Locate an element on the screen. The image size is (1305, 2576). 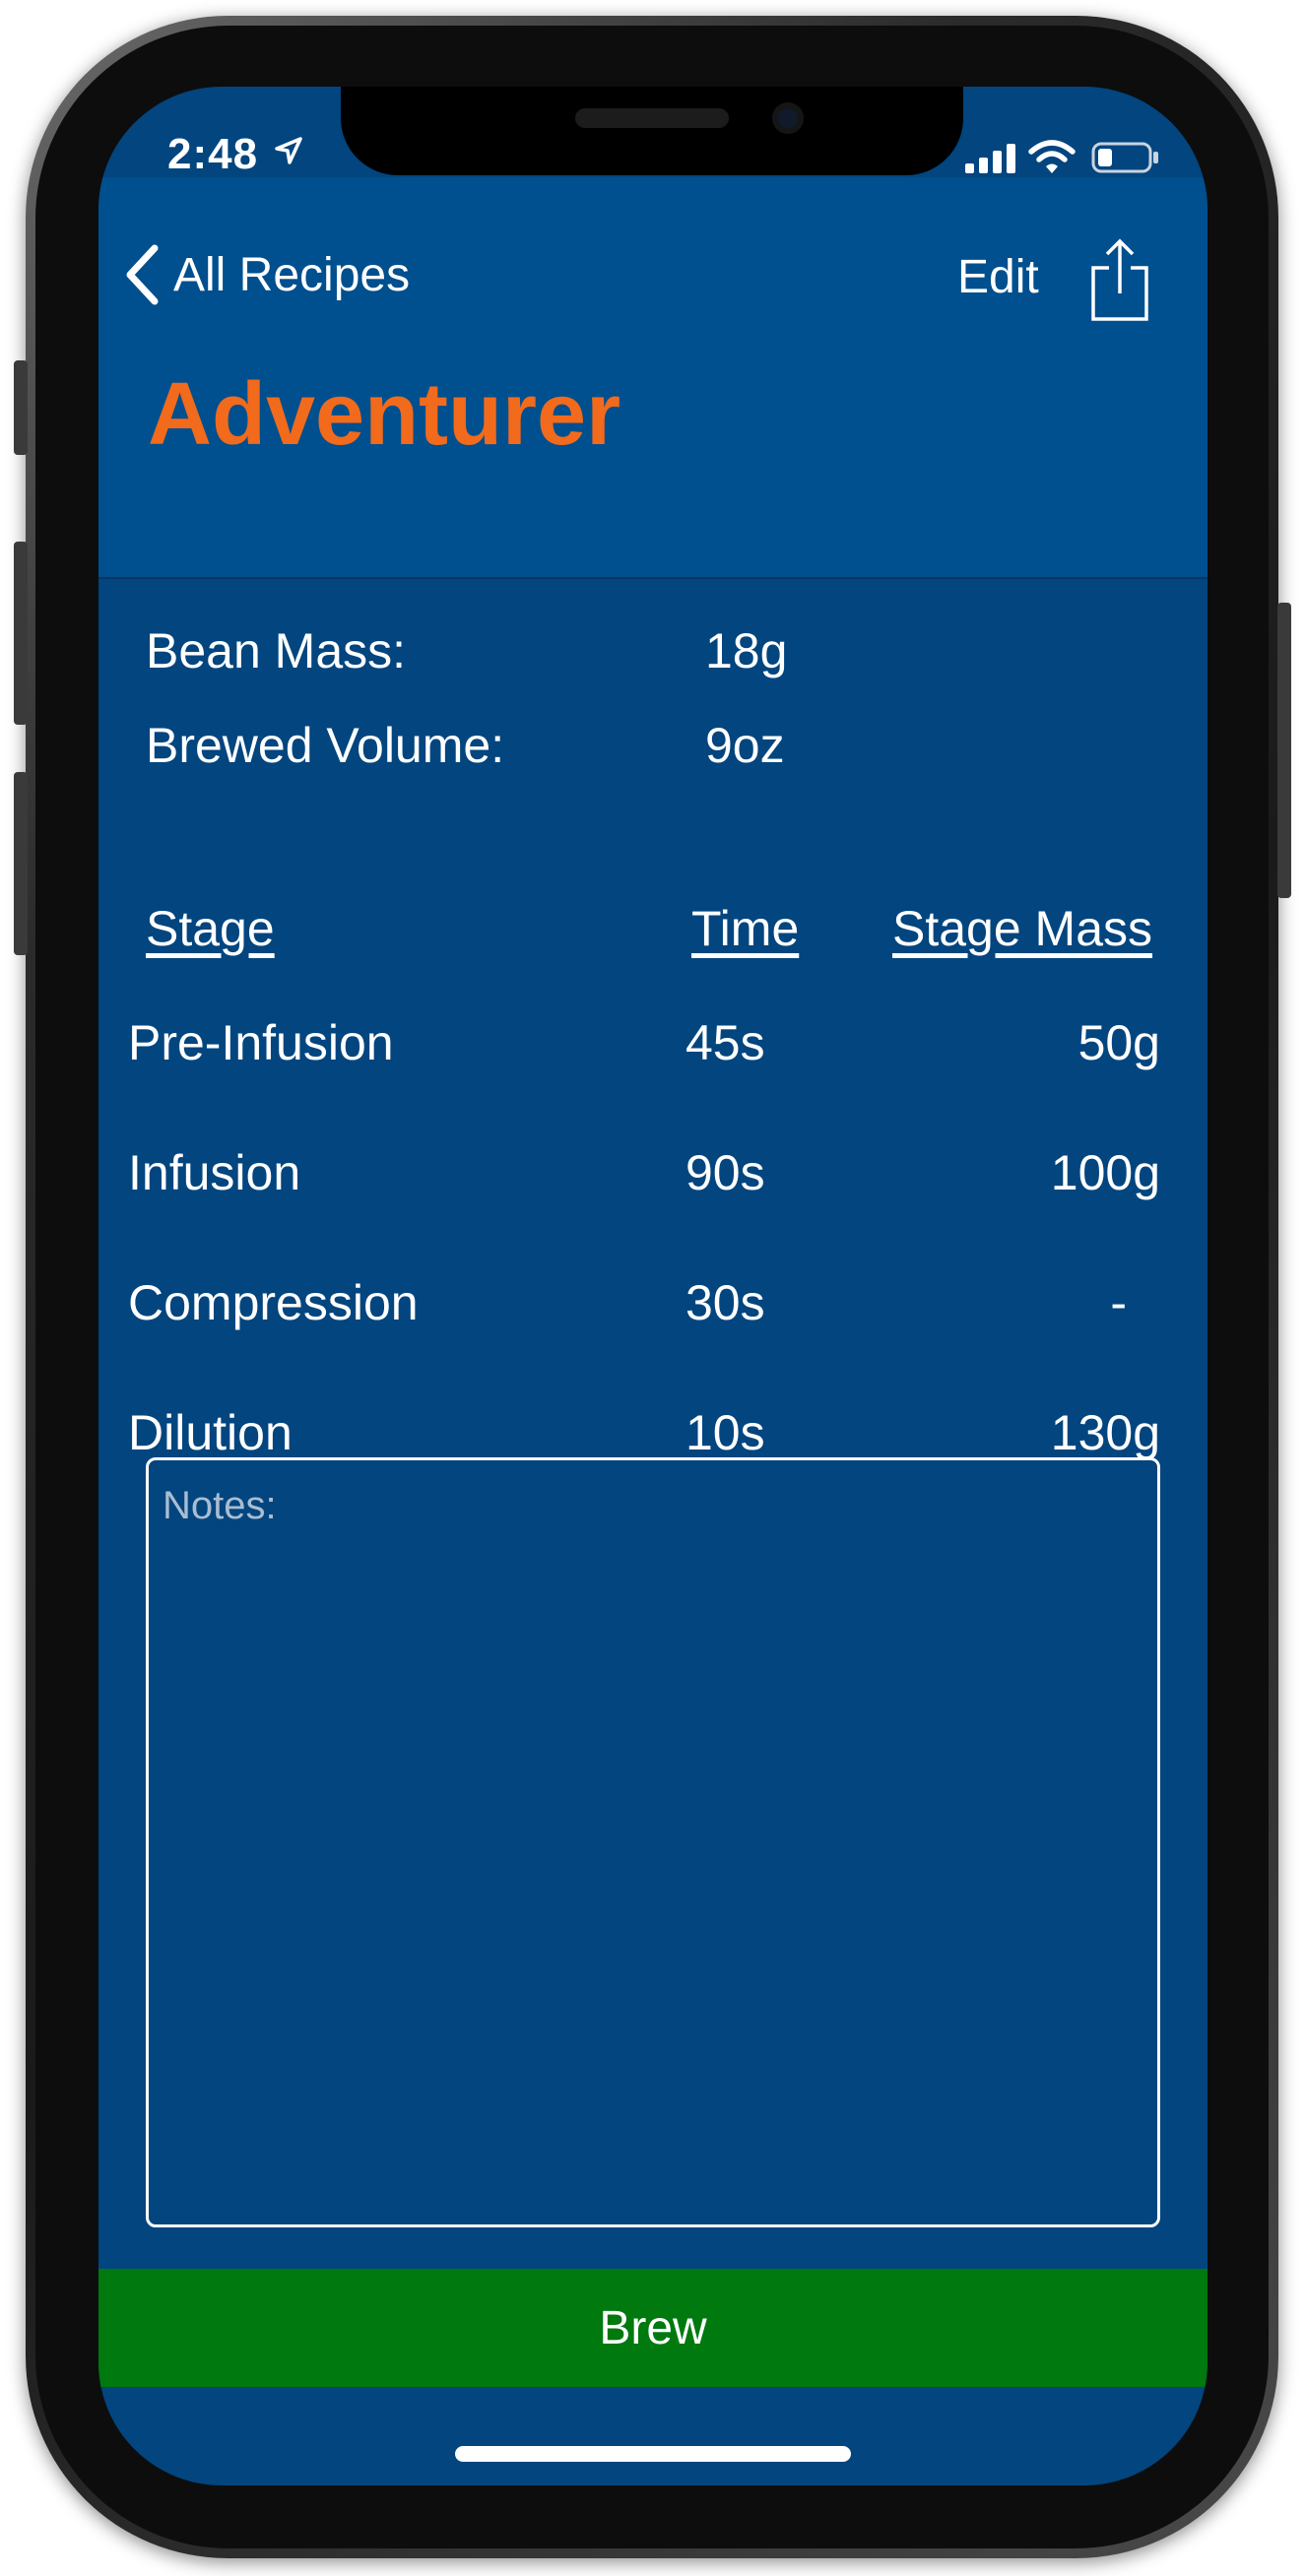
volume-up-button is located at coordinates (21, 633).